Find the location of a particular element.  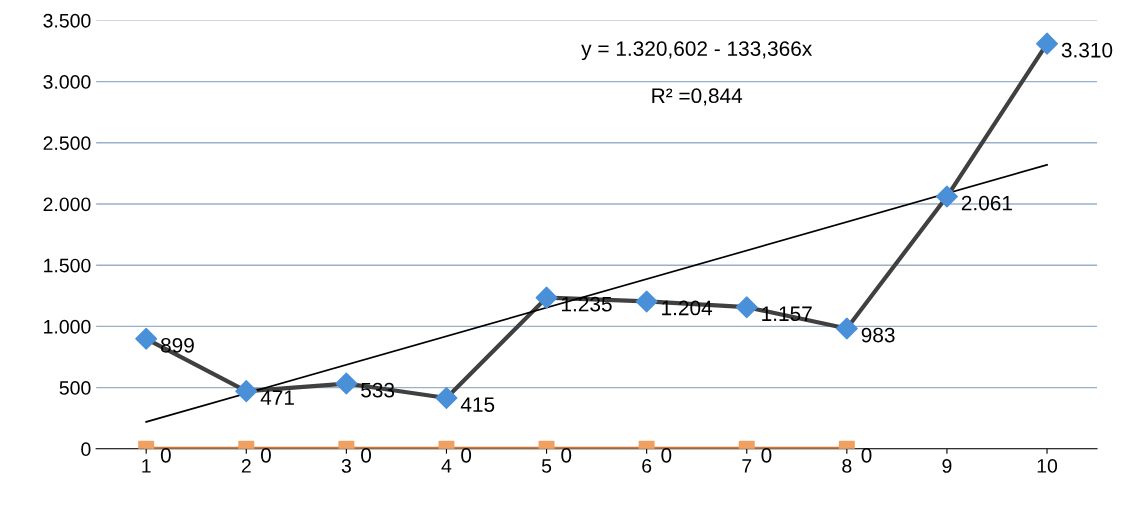

data-label: 899 is located at coordinates (177, 345).